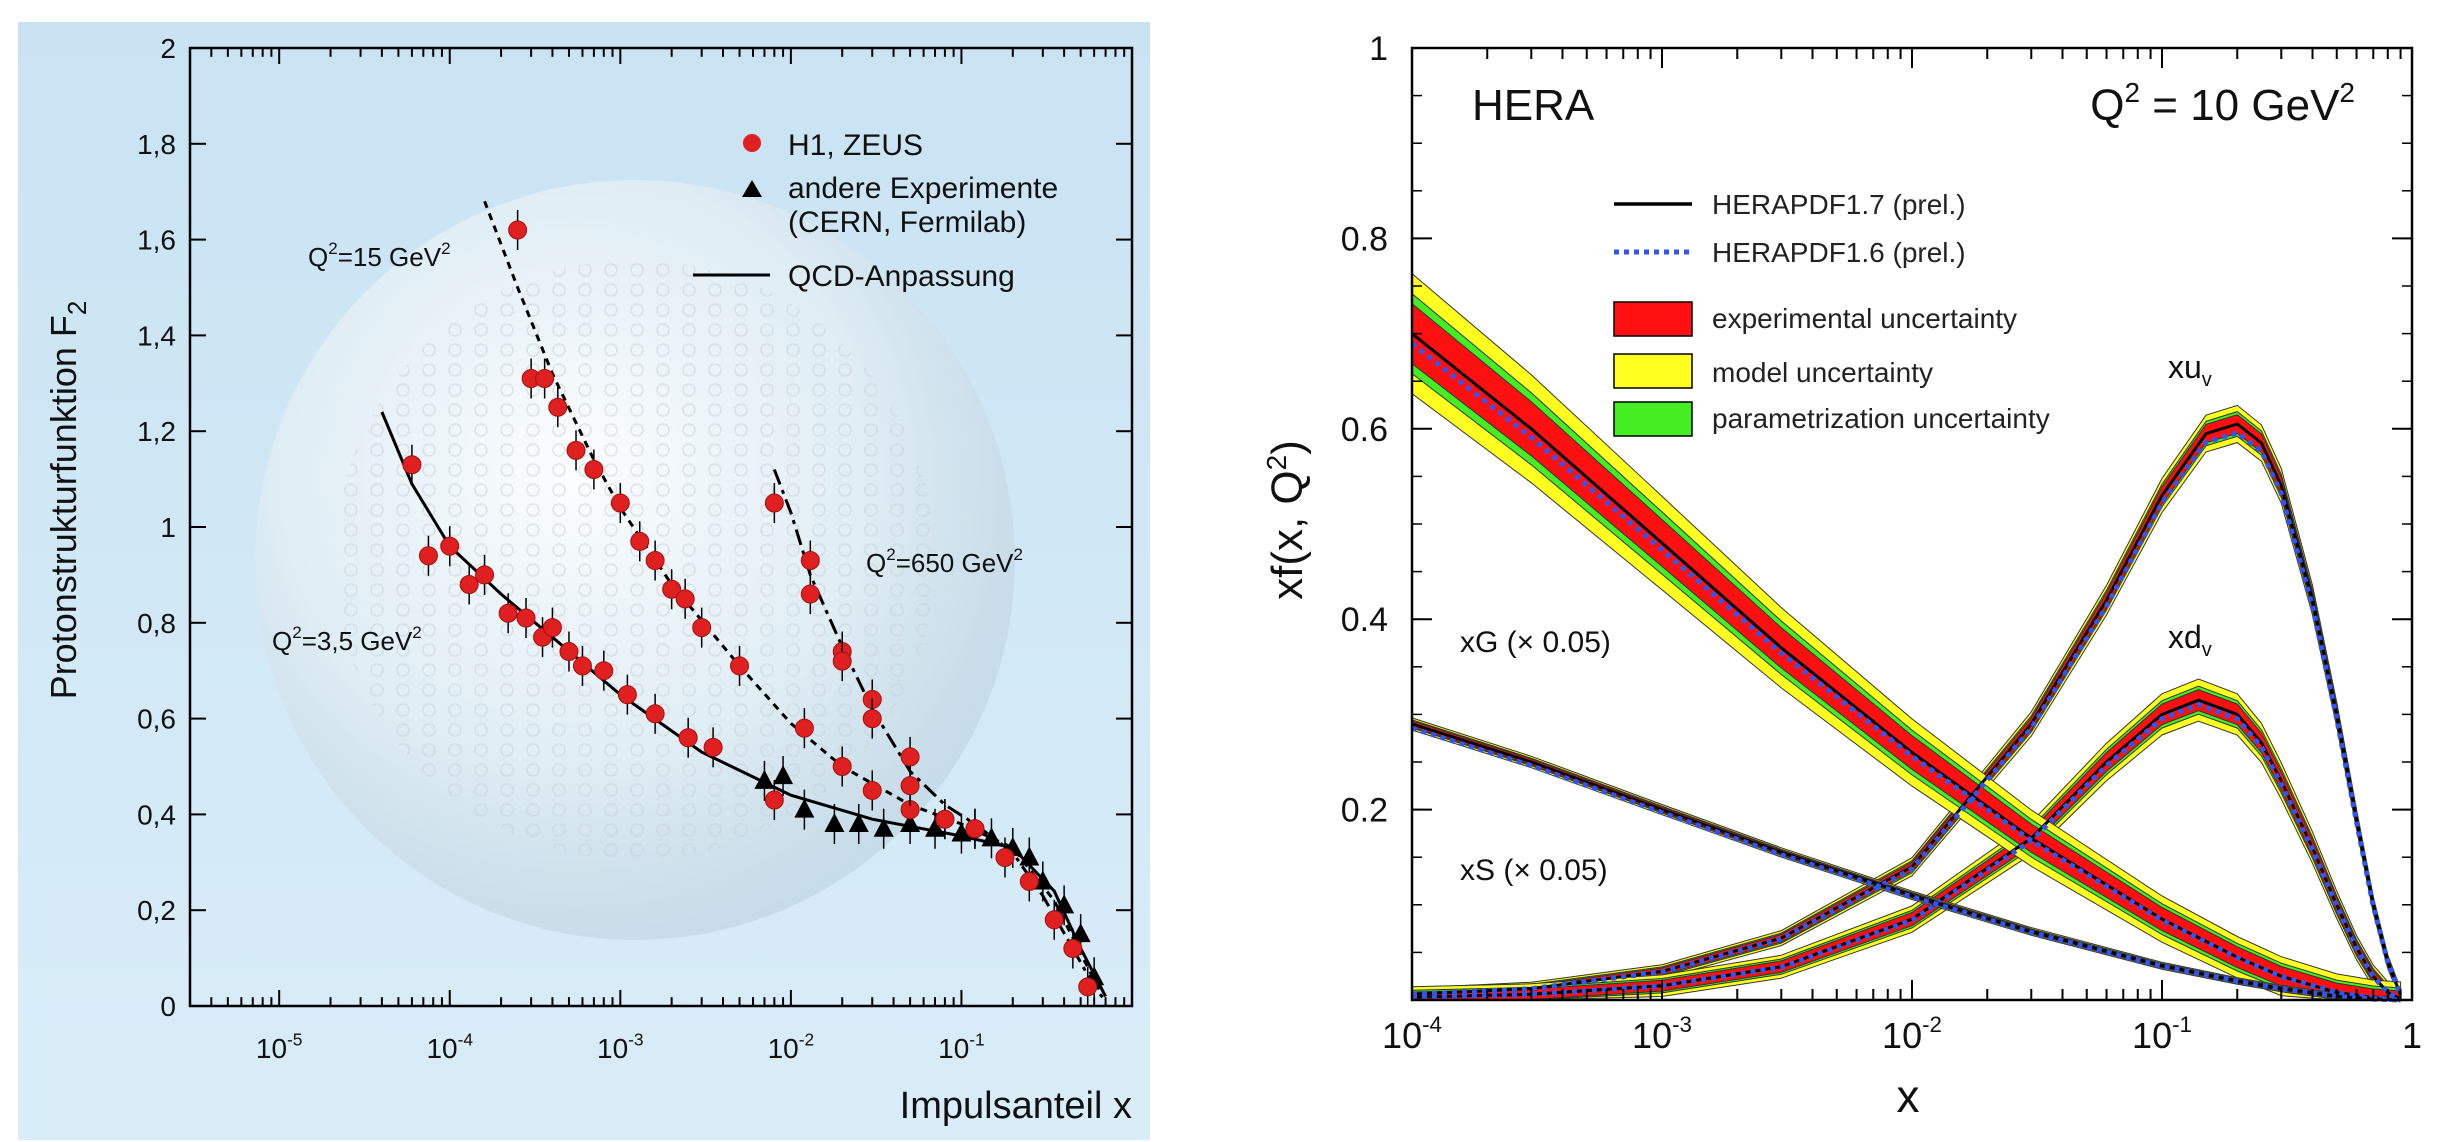 The image size is (2448, 1142). What do you see at coordinates (156, 431) in the screenshot?
I see `y-tick-label: 1,2` at bounding box center [156, 431].